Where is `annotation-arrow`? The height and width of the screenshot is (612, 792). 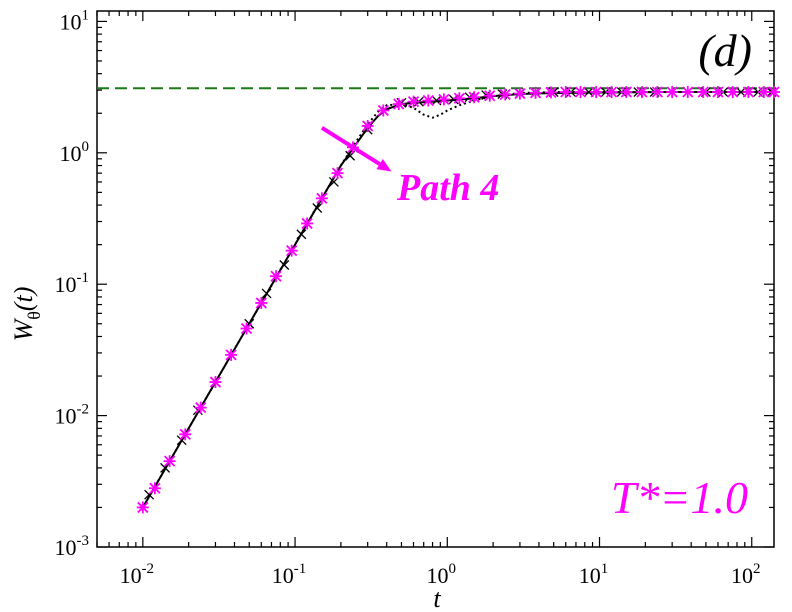 annotation-arrow is located at coordinates (356, 149).